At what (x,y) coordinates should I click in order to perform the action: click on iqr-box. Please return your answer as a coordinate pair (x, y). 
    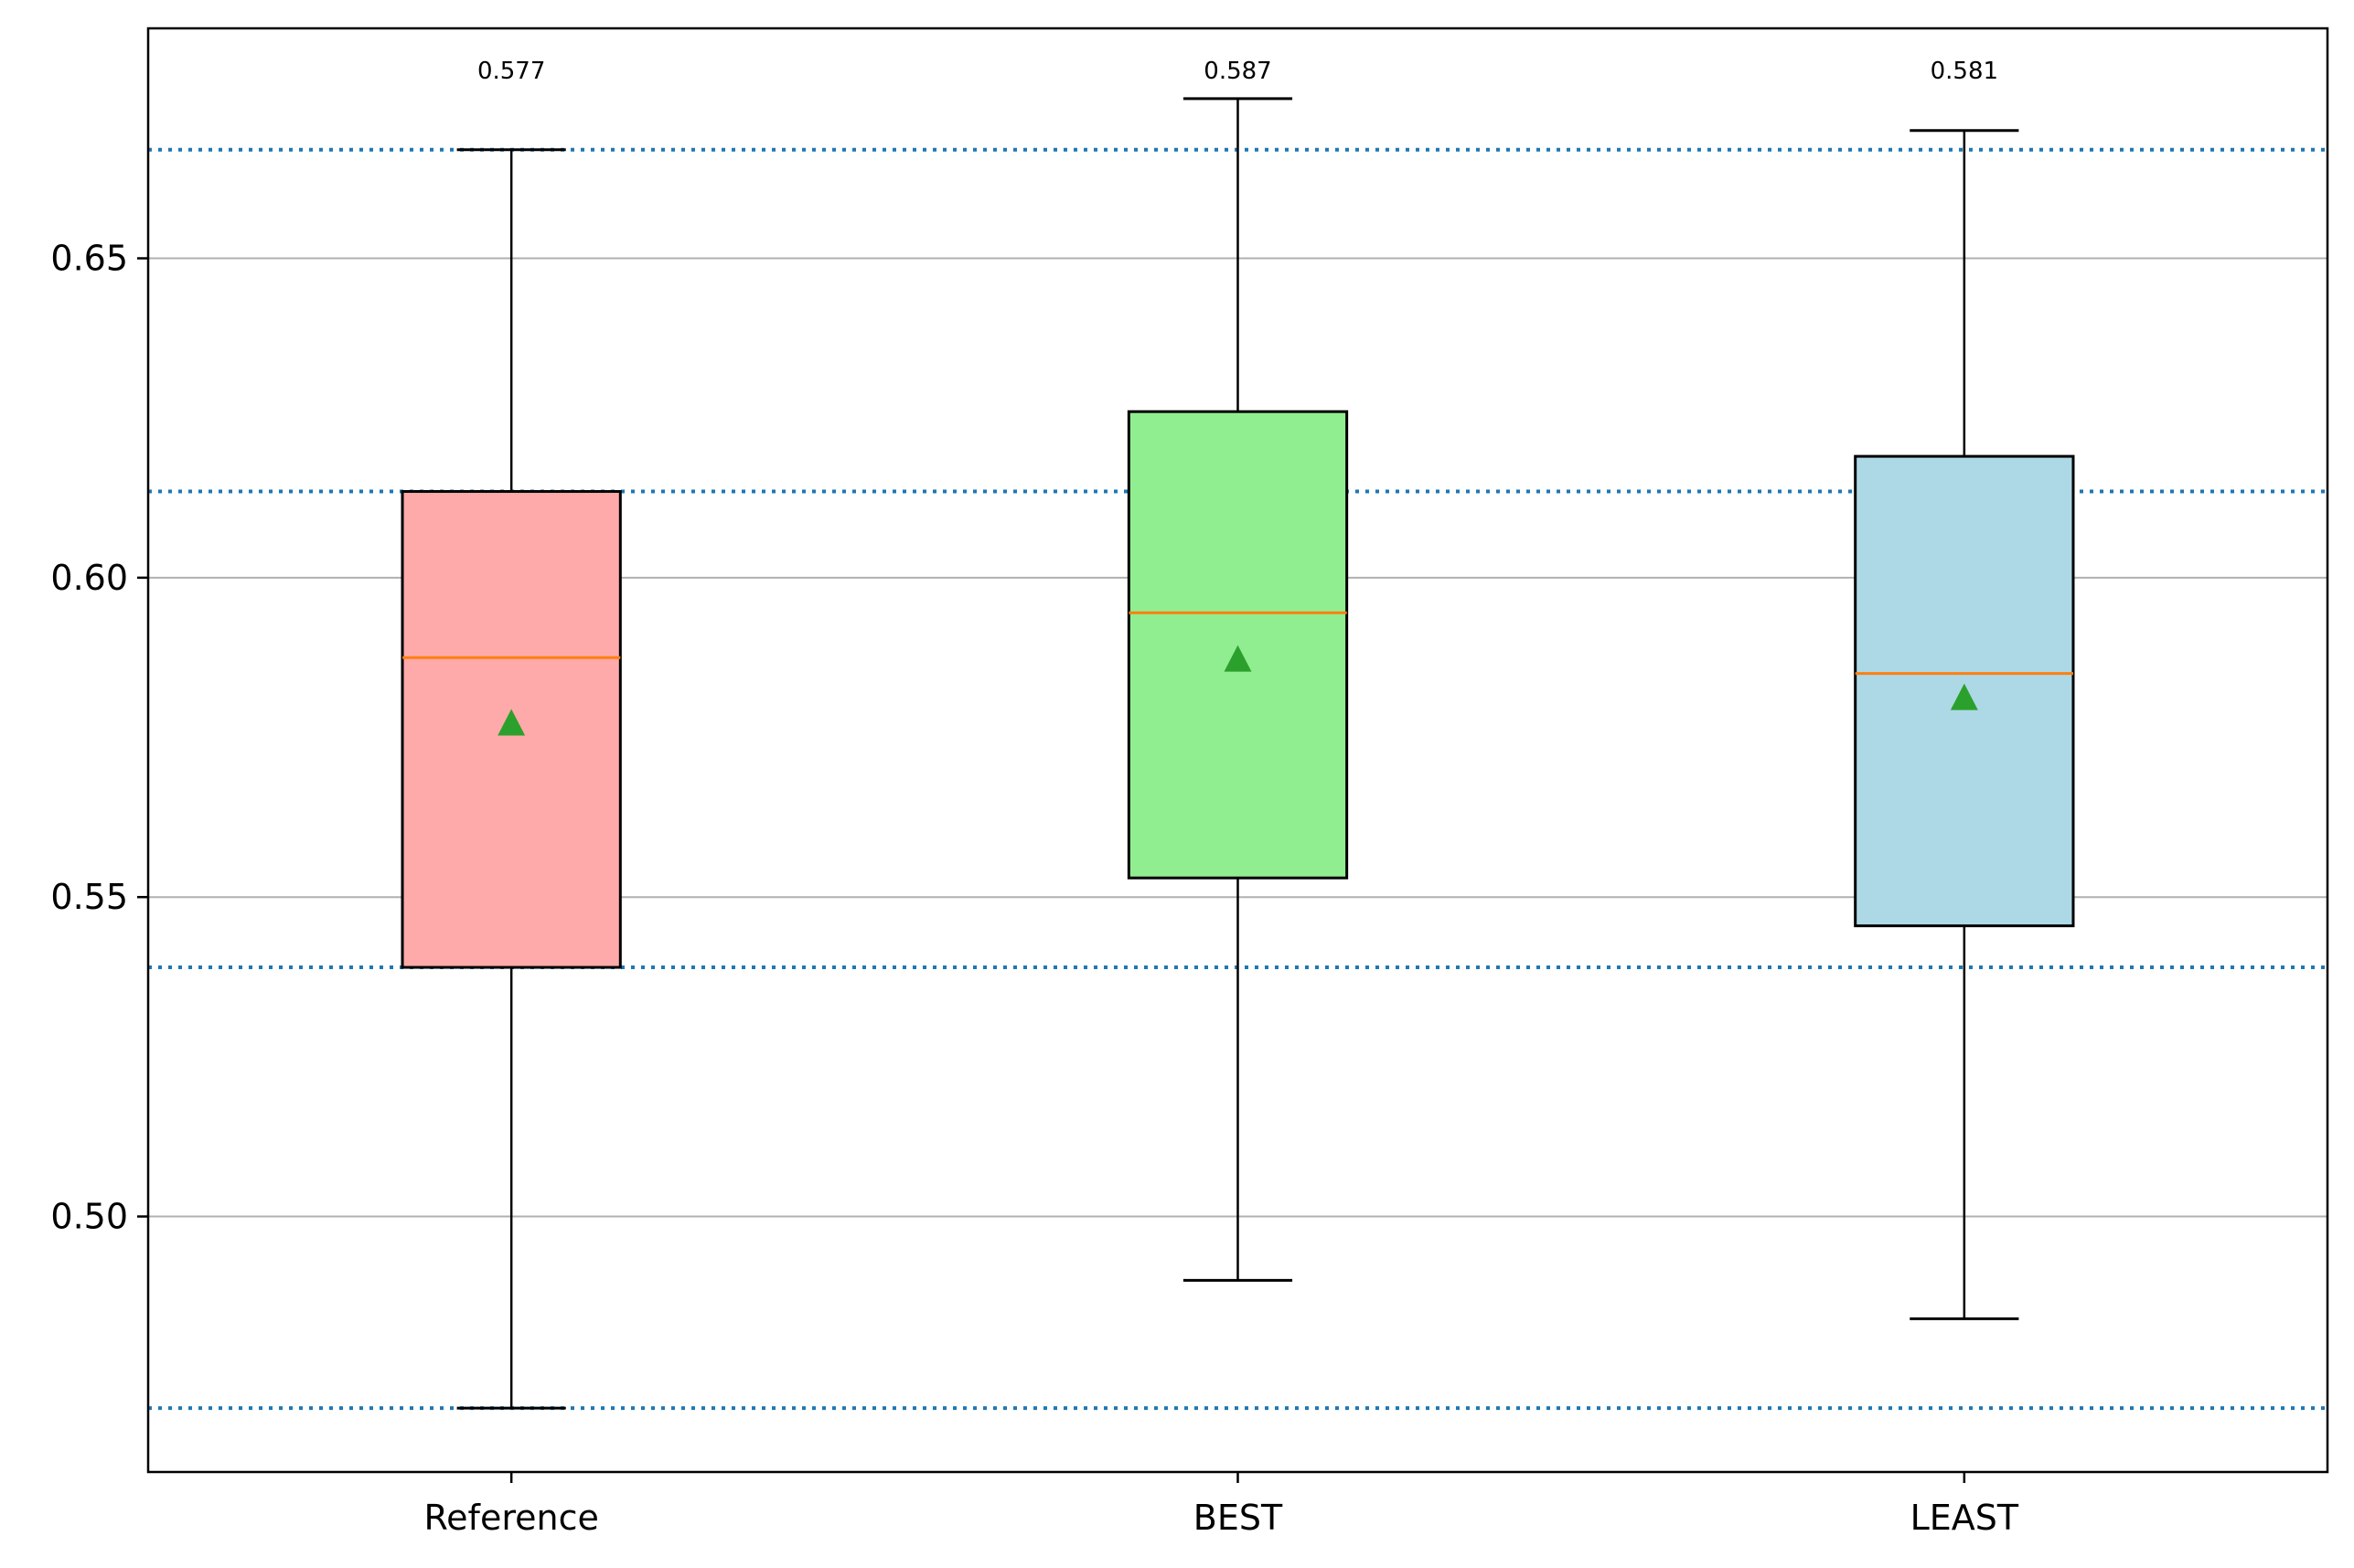
    Looking at the image, I should click on (1238, 645).